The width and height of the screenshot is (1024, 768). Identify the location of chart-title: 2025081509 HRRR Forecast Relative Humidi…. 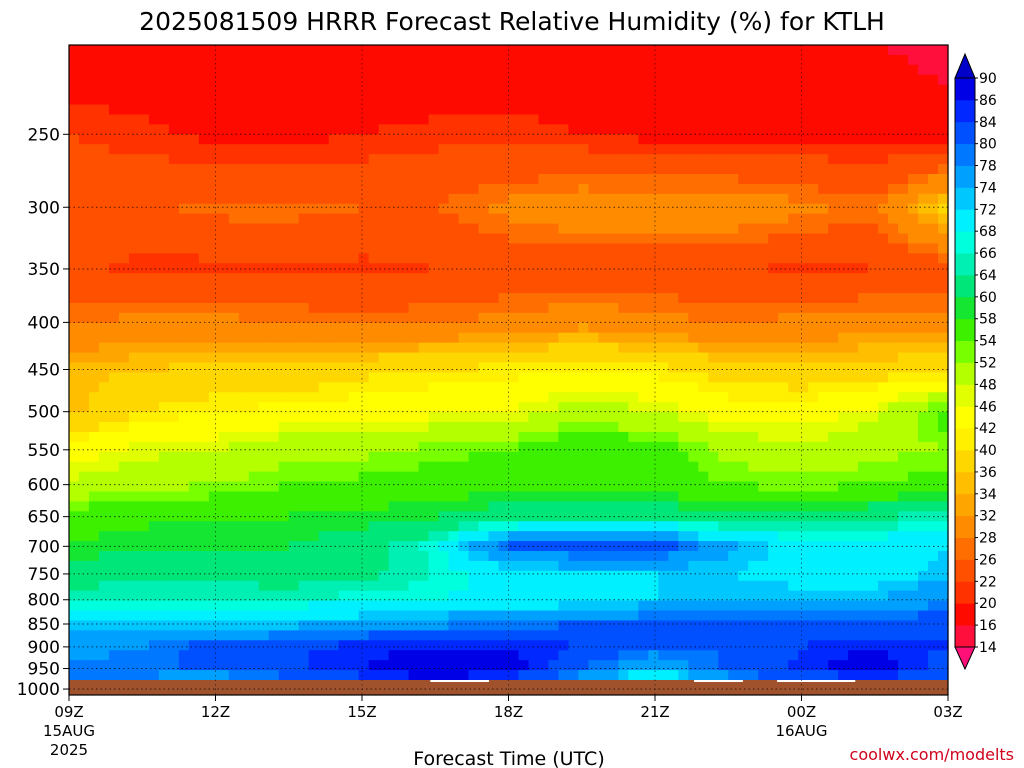
(512, 21).